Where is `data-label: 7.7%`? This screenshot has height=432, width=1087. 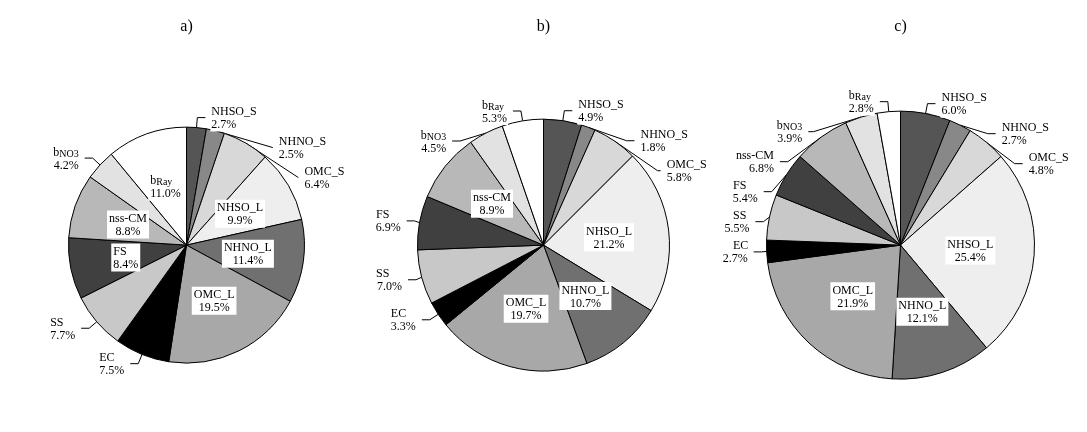
data-label: 7.7% is located at coordinates (63, 334).